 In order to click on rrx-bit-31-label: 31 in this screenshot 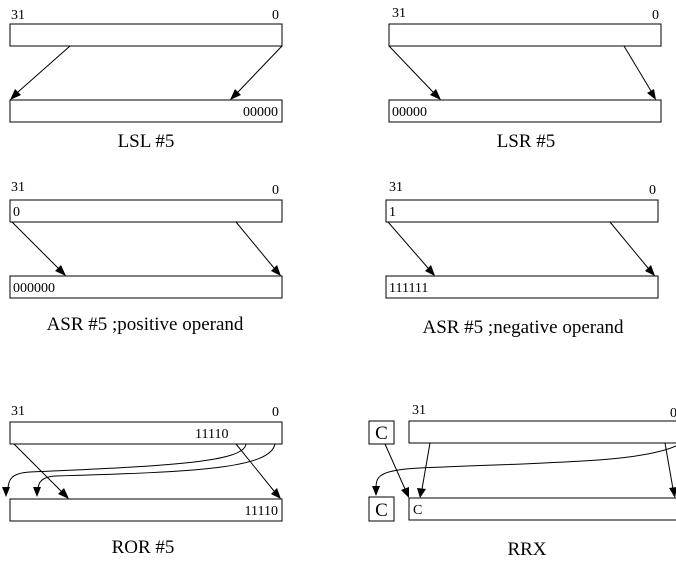, I will do `click(419, 410)`.